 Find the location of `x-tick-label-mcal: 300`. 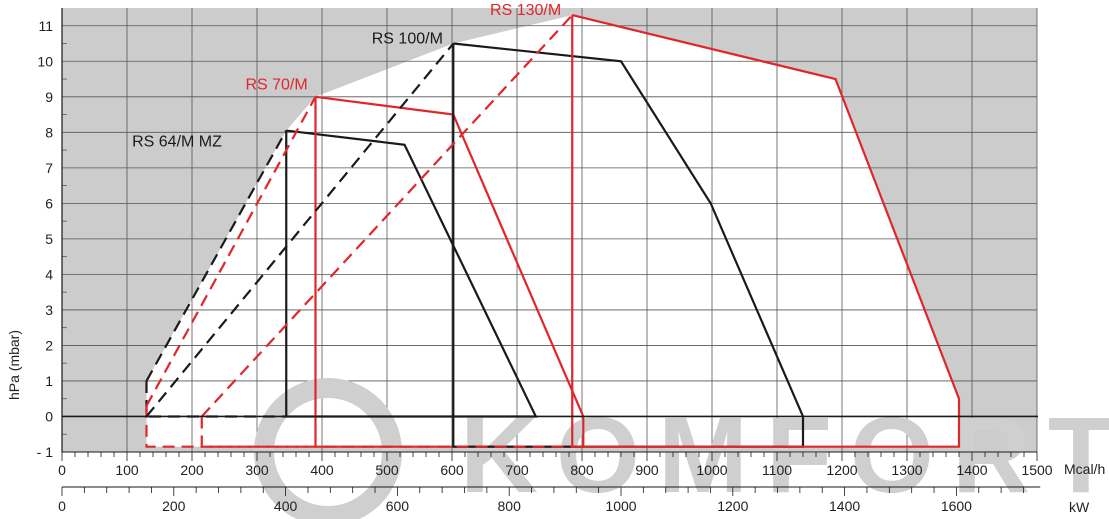

x-tick-label-mcal: 300 is located at coordinates (257, 470).